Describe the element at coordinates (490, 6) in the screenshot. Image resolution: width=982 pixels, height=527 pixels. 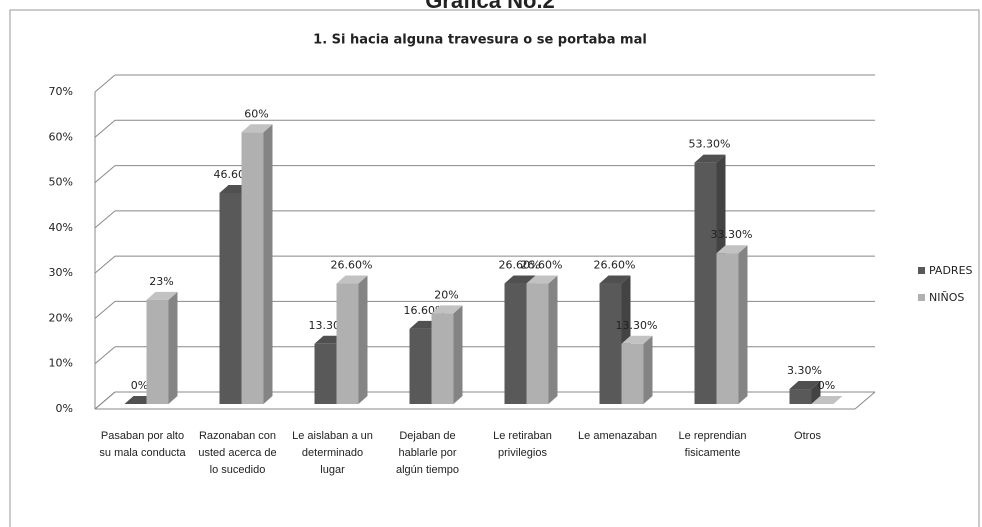
I see `heading: Grafica No.2` at that location.